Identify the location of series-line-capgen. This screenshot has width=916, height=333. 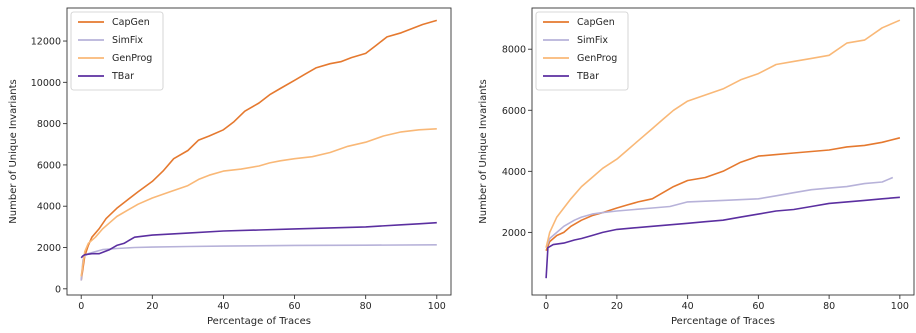
(723, 194).